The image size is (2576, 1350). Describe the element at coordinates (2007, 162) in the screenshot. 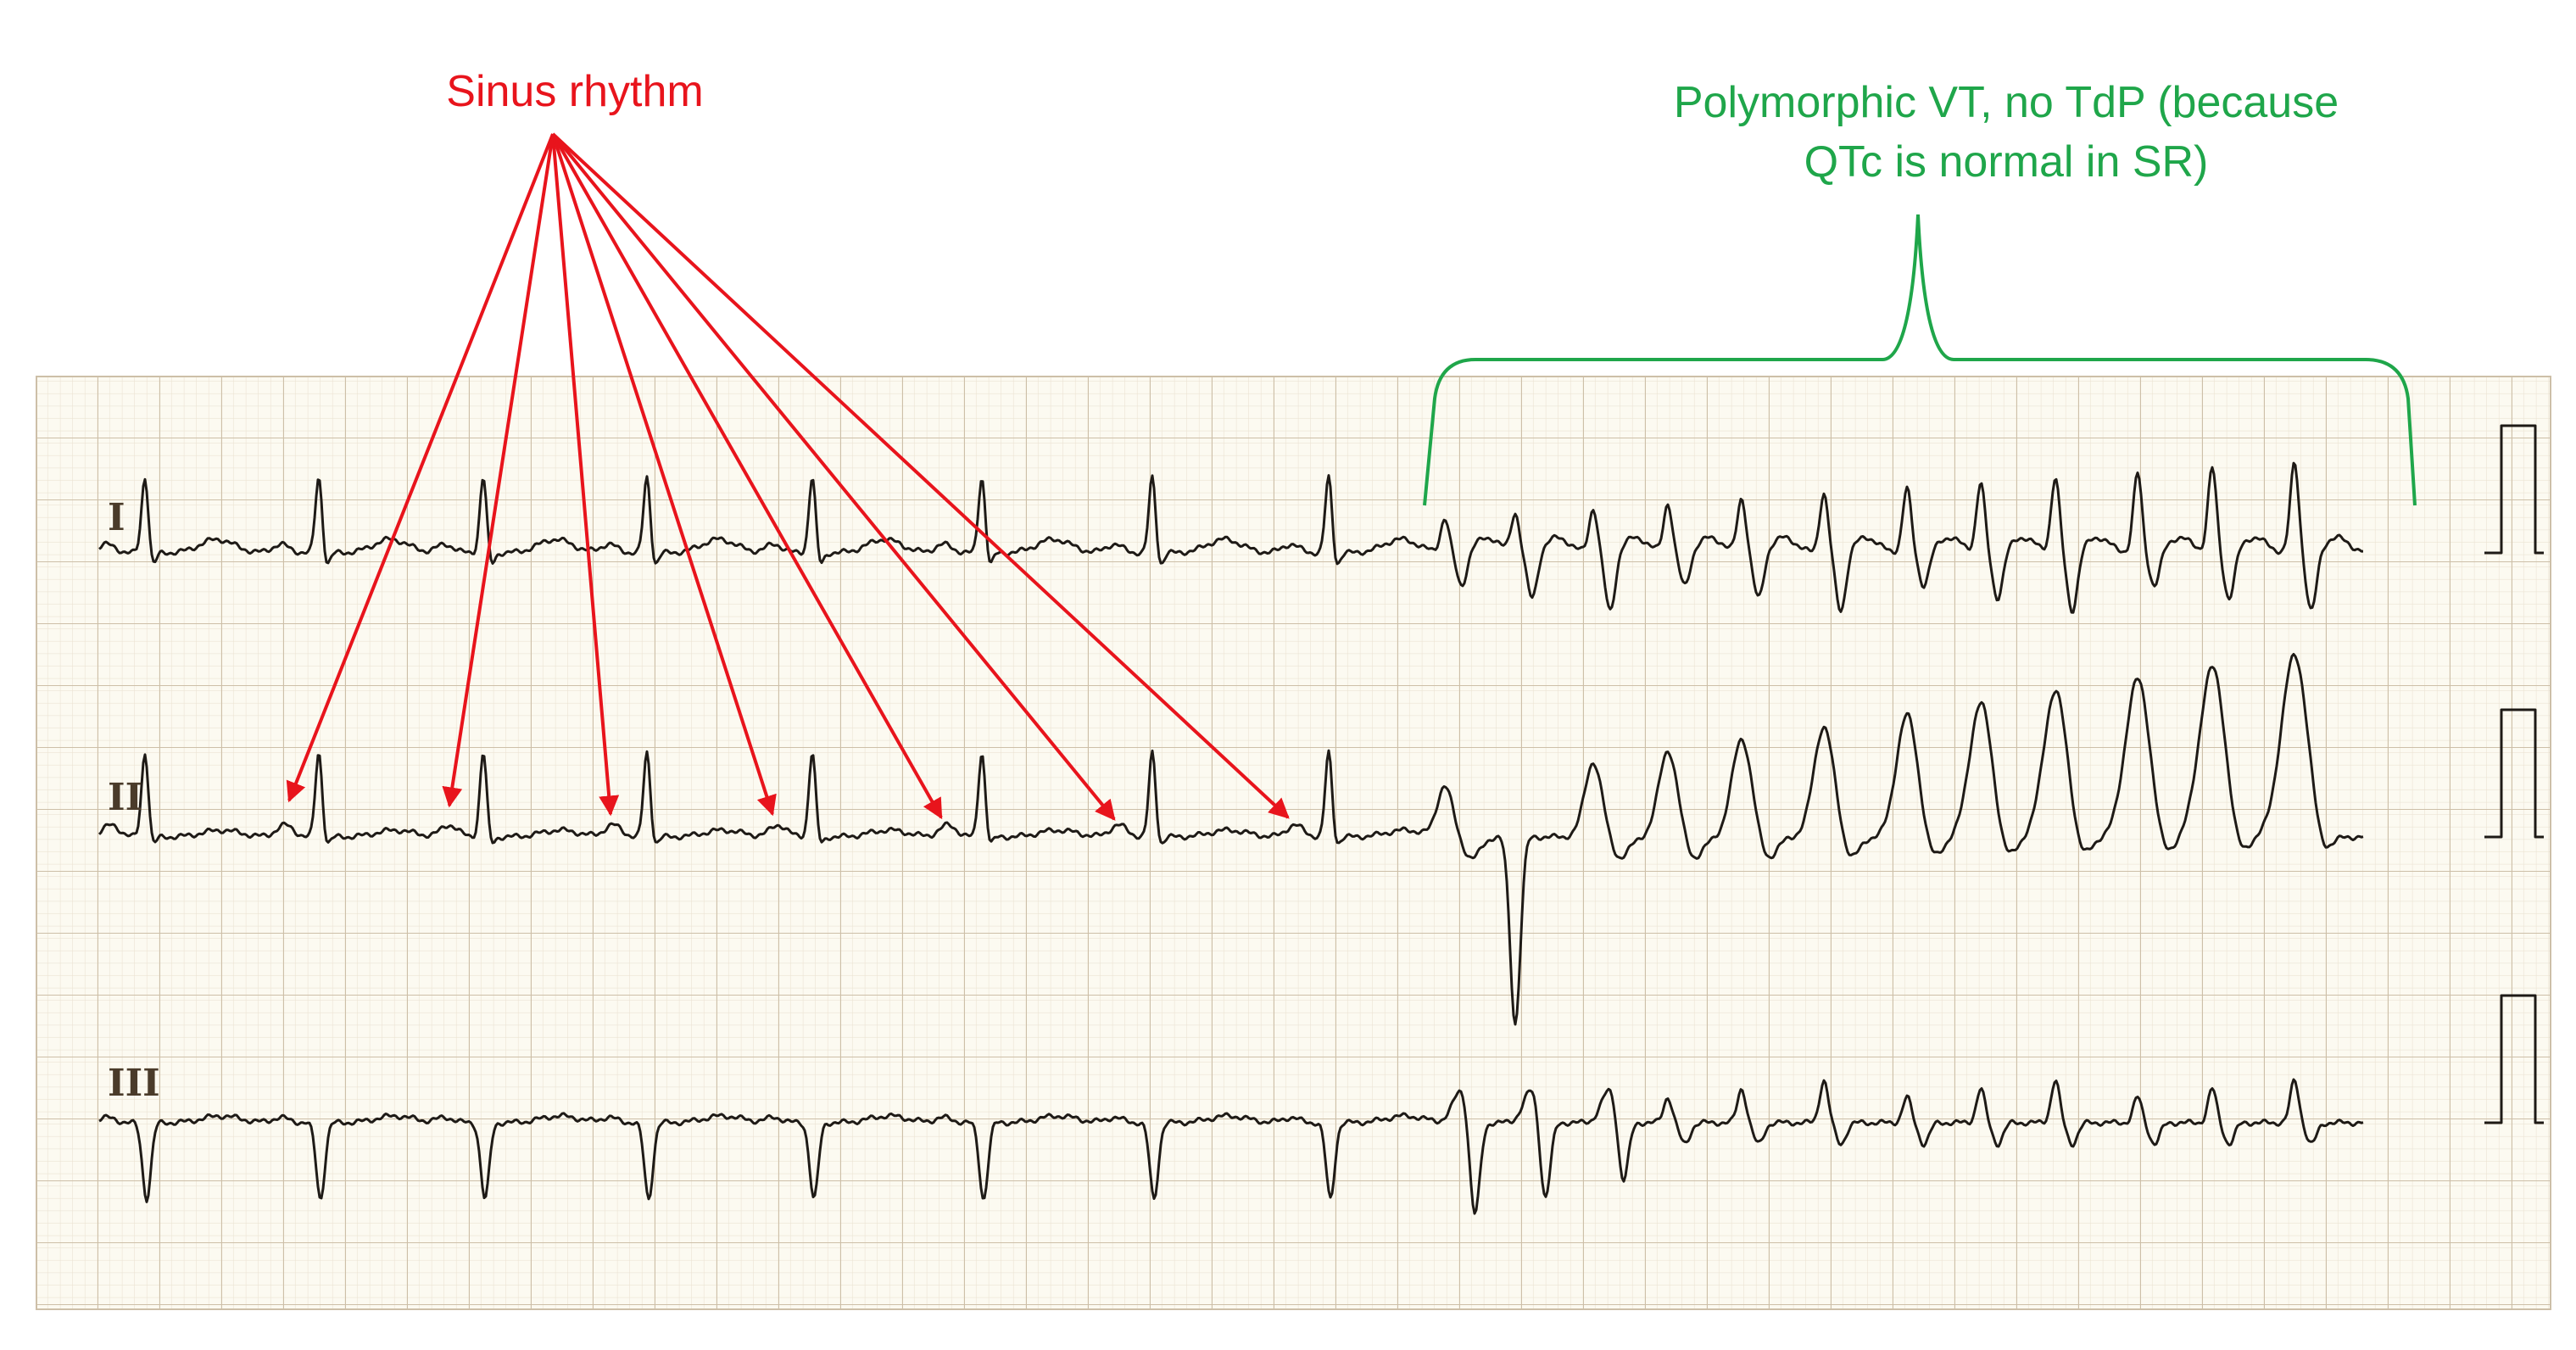

I see `vt-label: QTc is normal in SR)` at that location.